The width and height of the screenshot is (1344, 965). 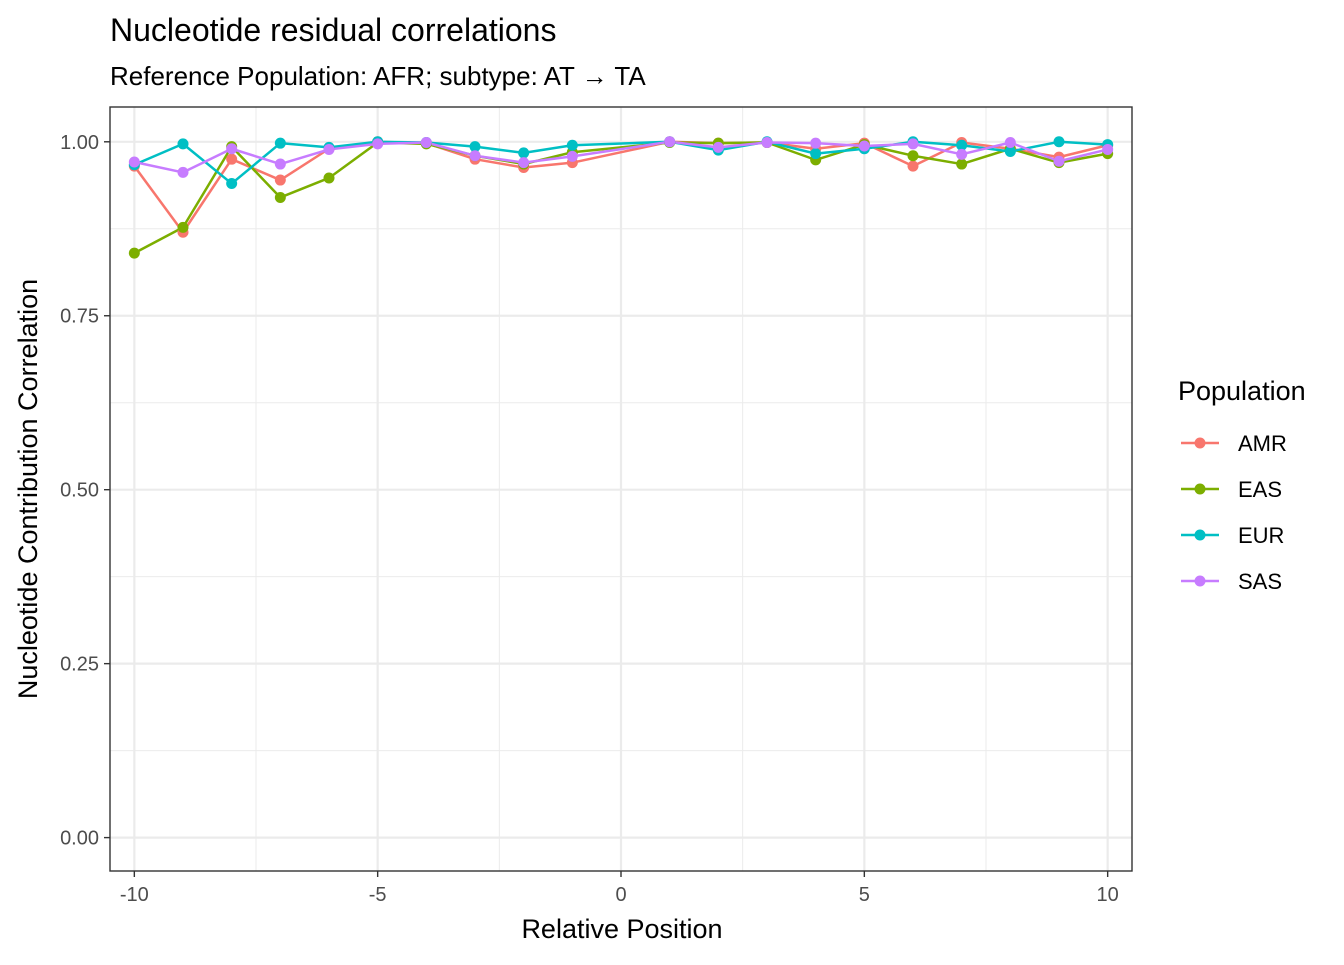 I want to click on x-tick-label: 10, so click(x=1108, y=895).